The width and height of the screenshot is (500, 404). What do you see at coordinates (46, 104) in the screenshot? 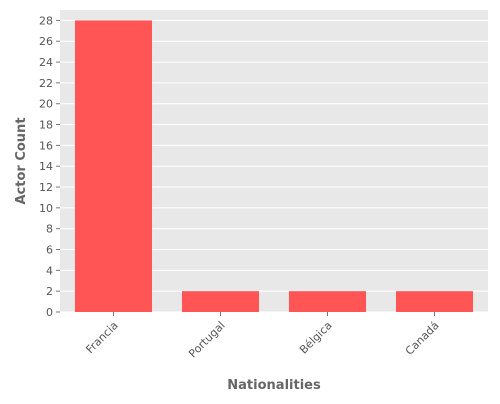
I see `y-tick-label: 20` at bounding box center [46, 104].